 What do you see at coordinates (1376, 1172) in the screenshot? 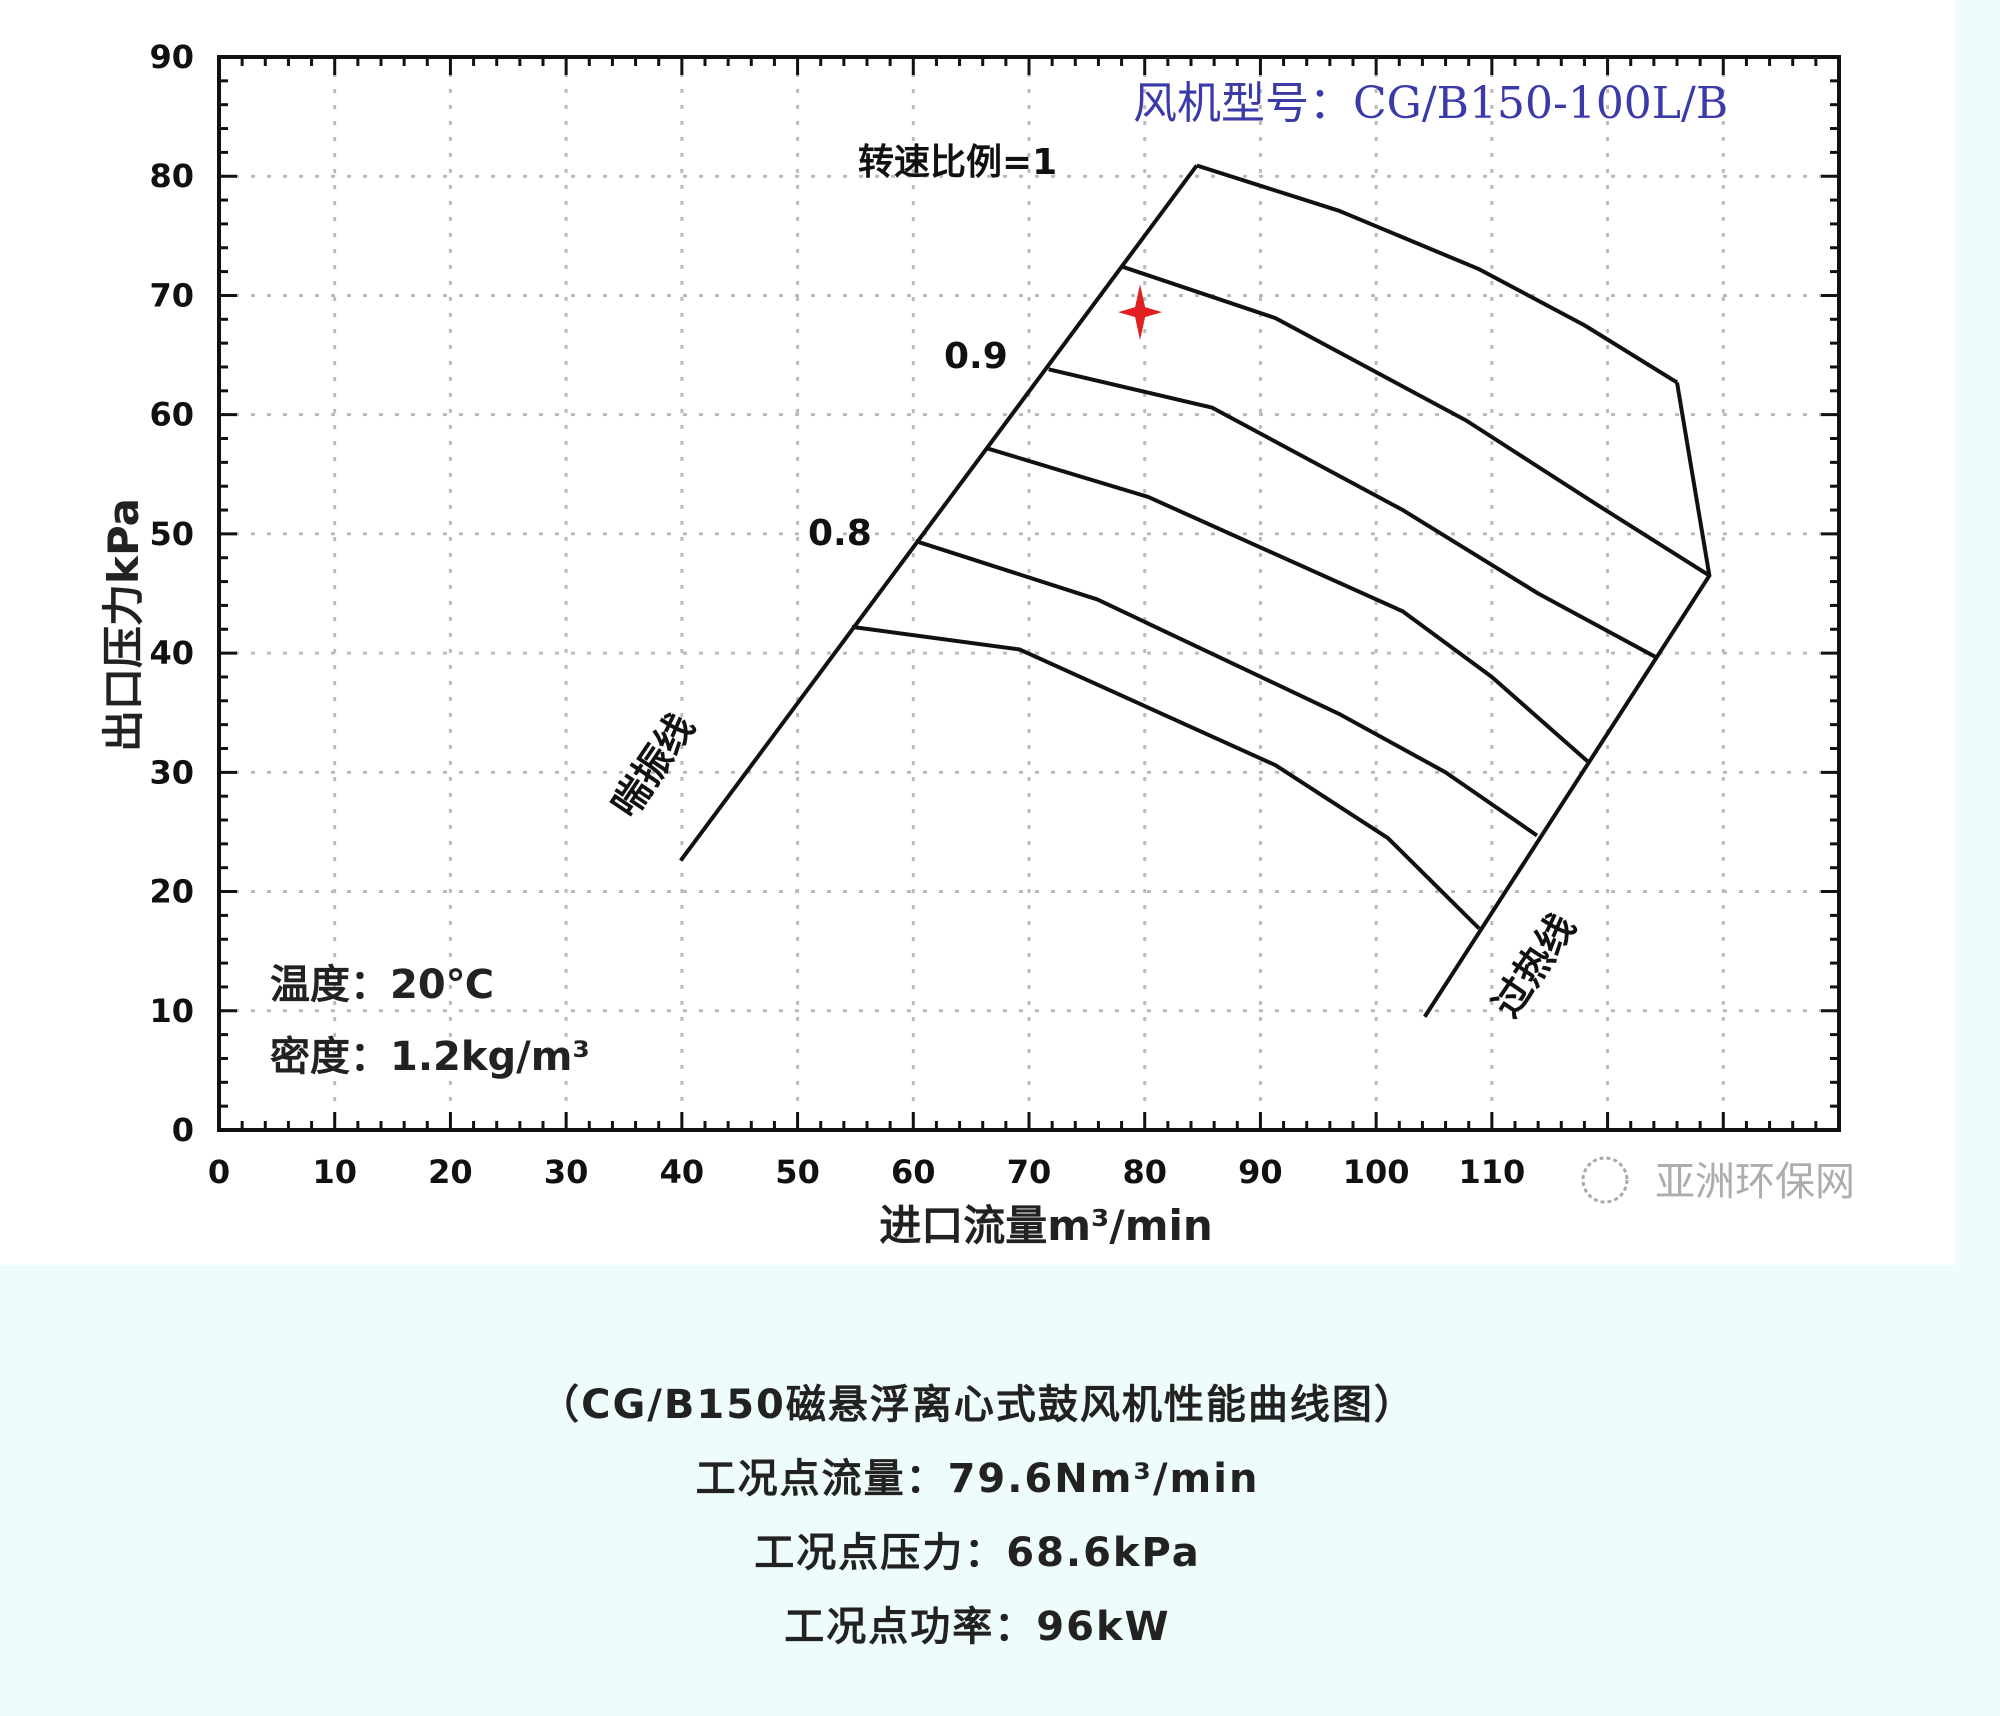
I see `x-tick-label: 100` at bounding box center [1376, 1172].